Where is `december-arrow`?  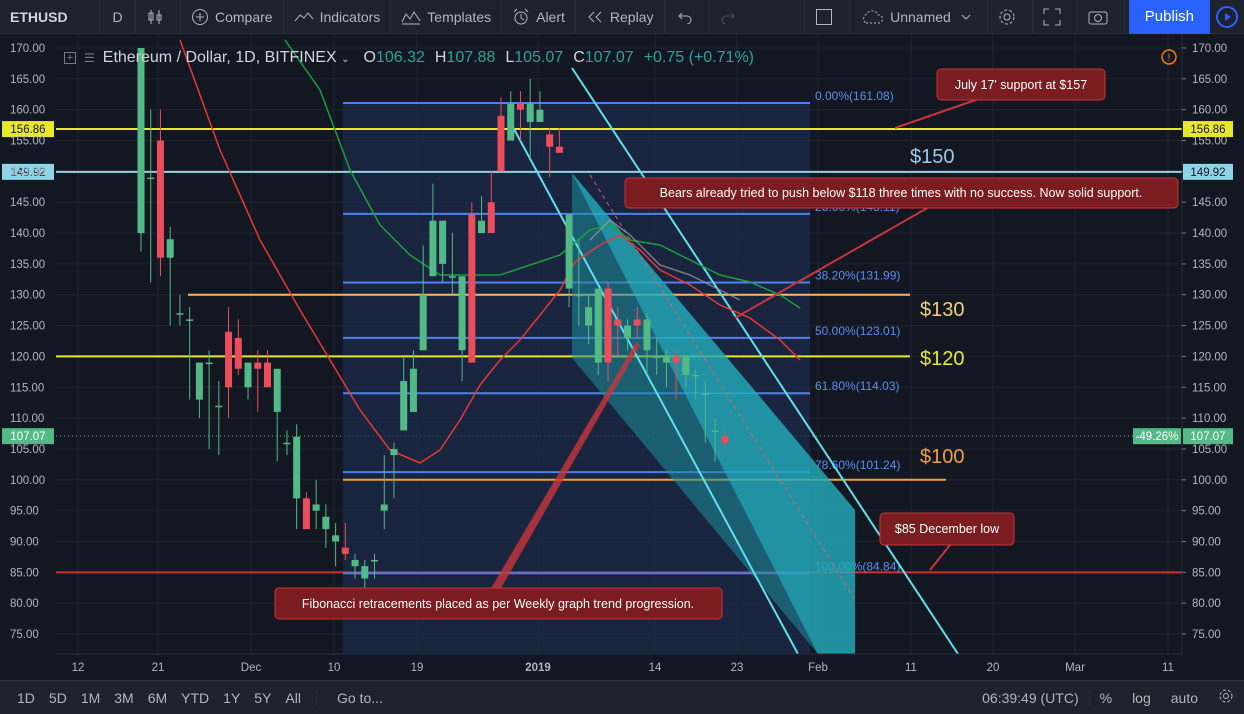 december-arrow is located at coordinates (940, 557).